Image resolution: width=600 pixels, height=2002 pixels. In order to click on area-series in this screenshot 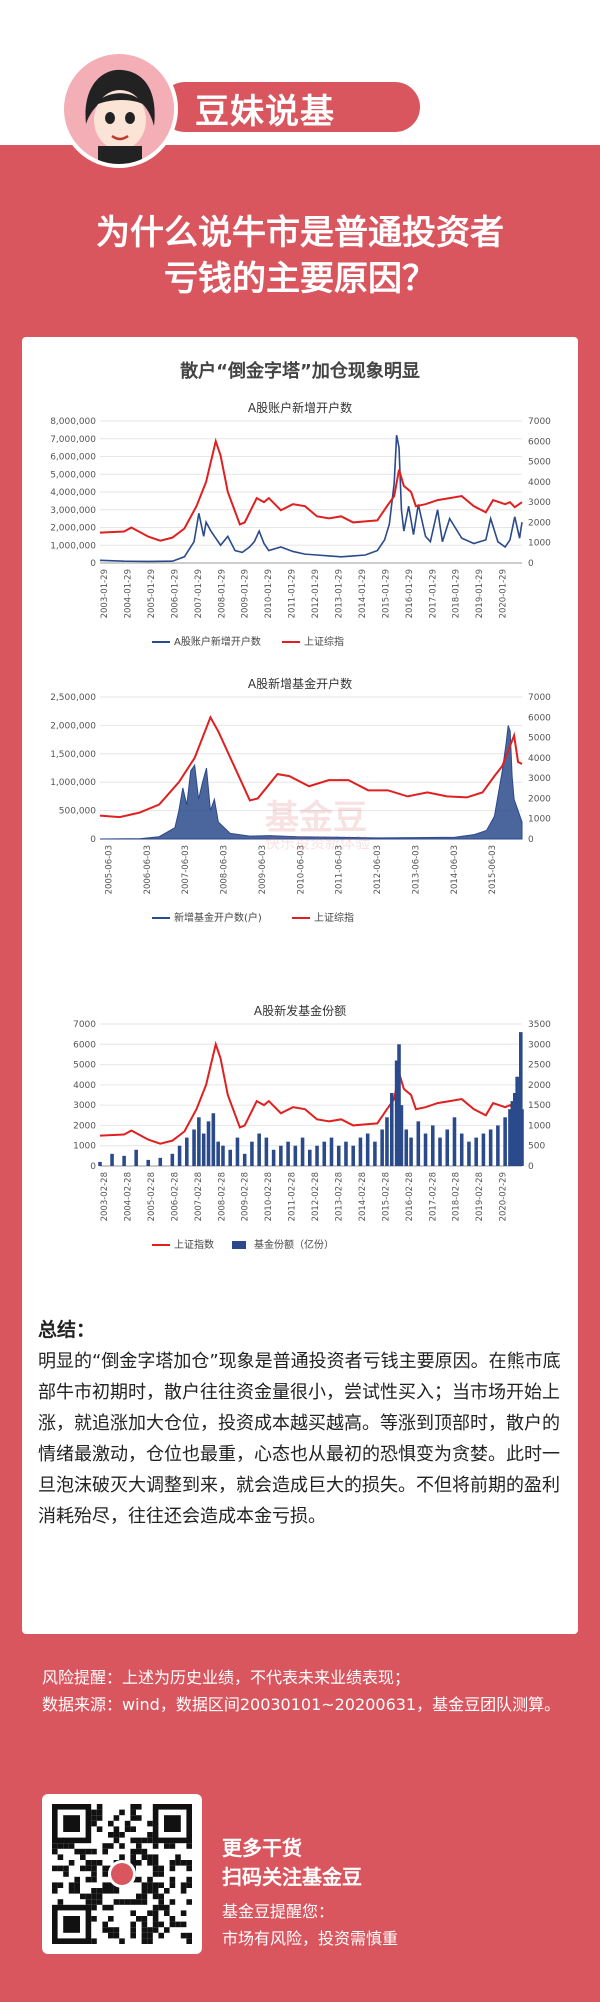, I will do `click(311, 782)`.